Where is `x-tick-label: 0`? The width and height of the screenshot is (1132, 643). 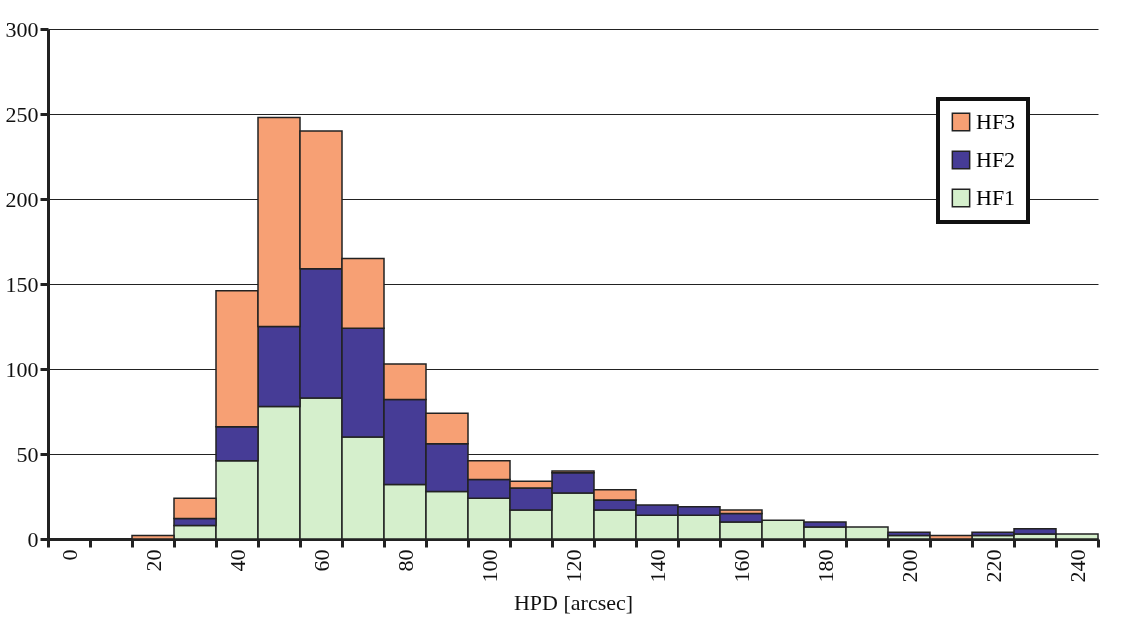
x-tick-label: 0 is located at coordinates (69, 555).